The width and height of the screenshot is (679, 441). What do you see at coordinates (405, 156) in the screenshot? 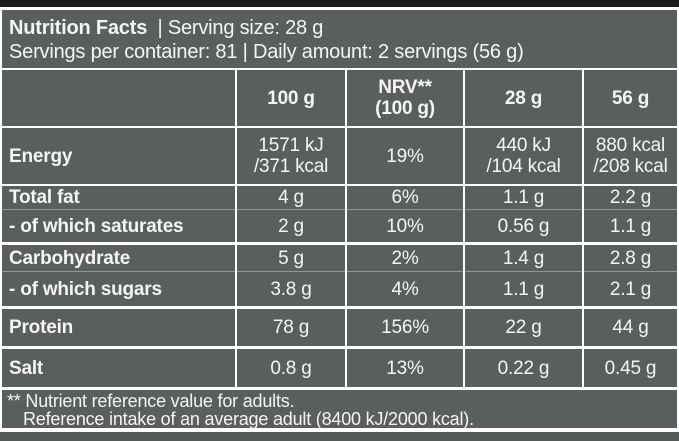
I see `energy-nrv: 19%` at bounding box center [405, 156].